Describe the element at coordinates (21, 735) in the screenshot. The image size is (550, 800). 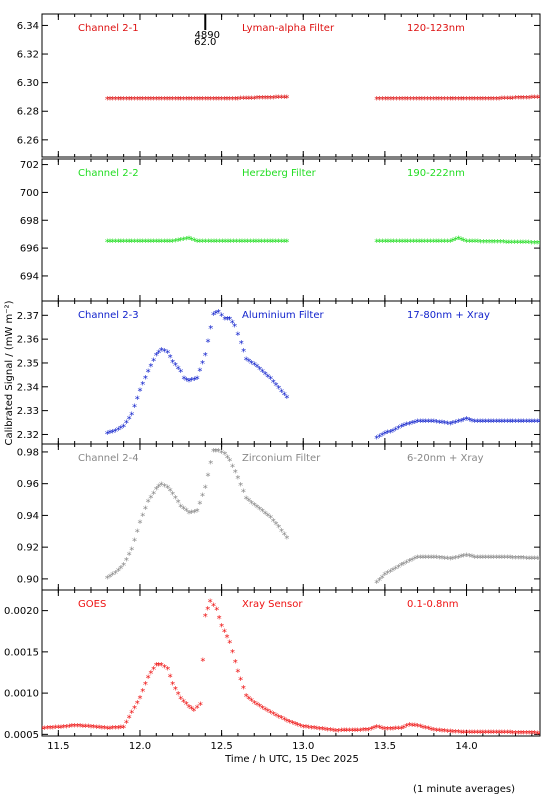
I see `y-tick-label: 0.0005` at that location.